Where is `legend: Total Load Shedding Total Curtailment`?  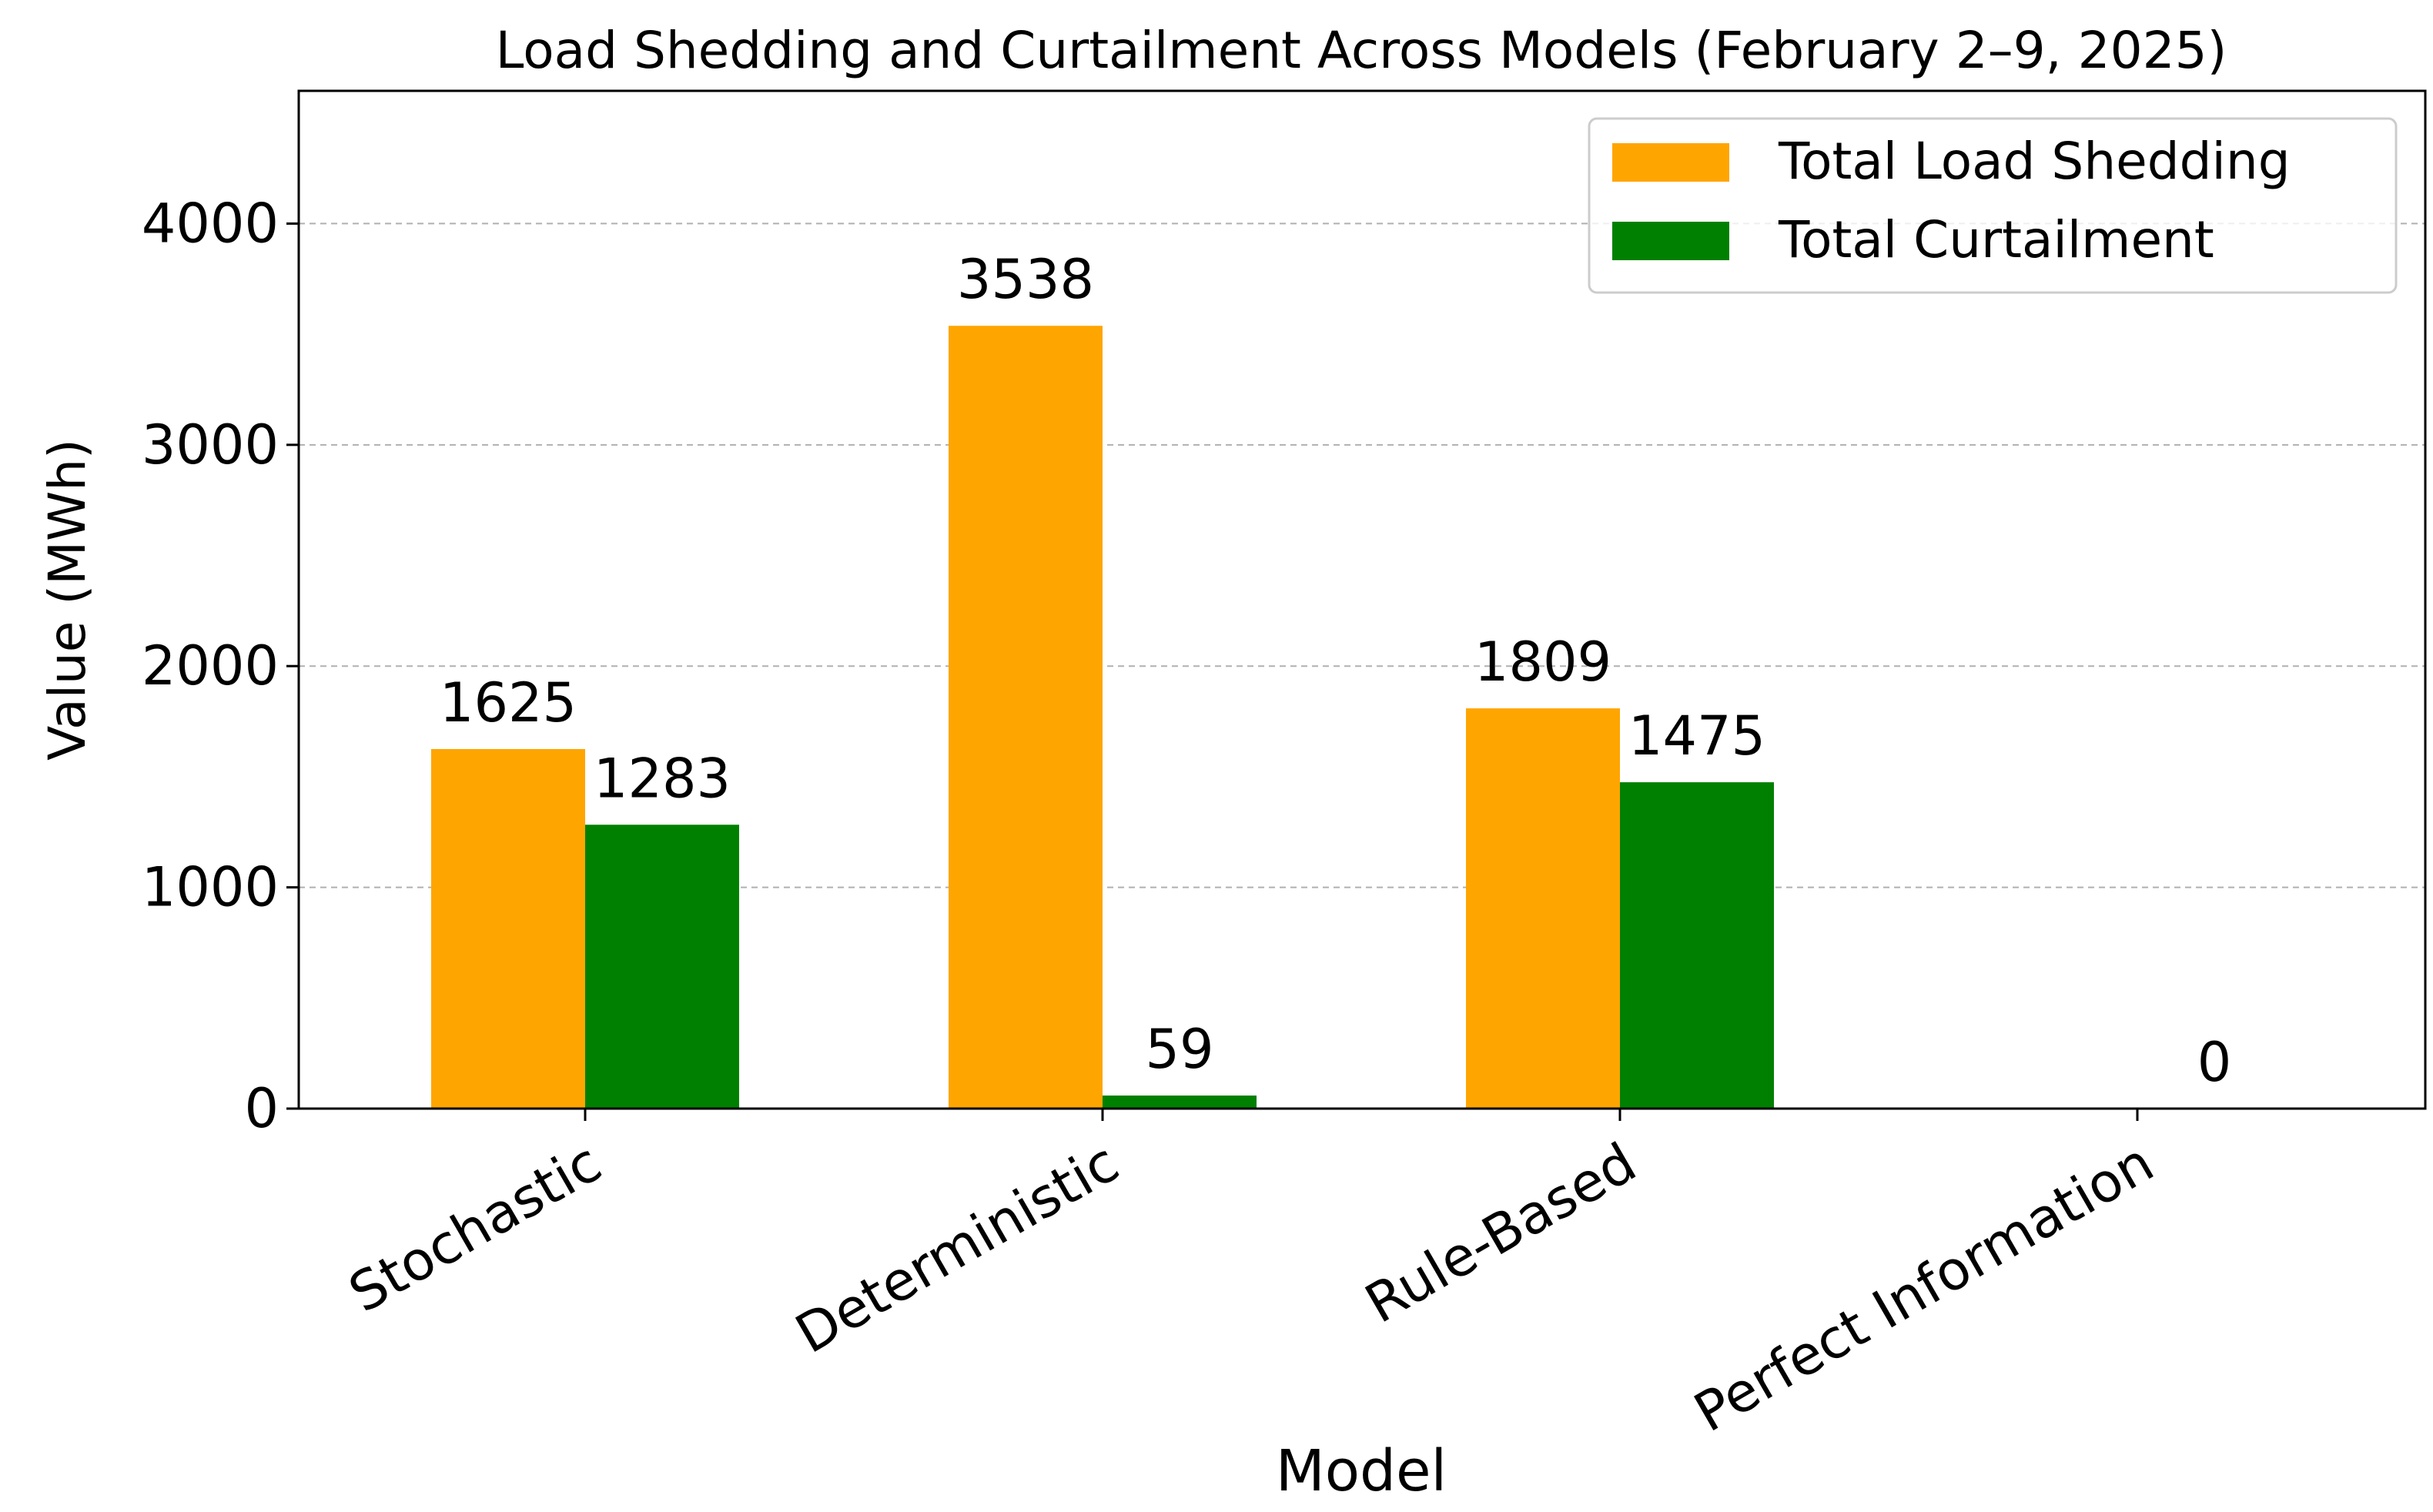 legend: Total Load Shedding Total Curtailment is located at coordinates (1993, 205).